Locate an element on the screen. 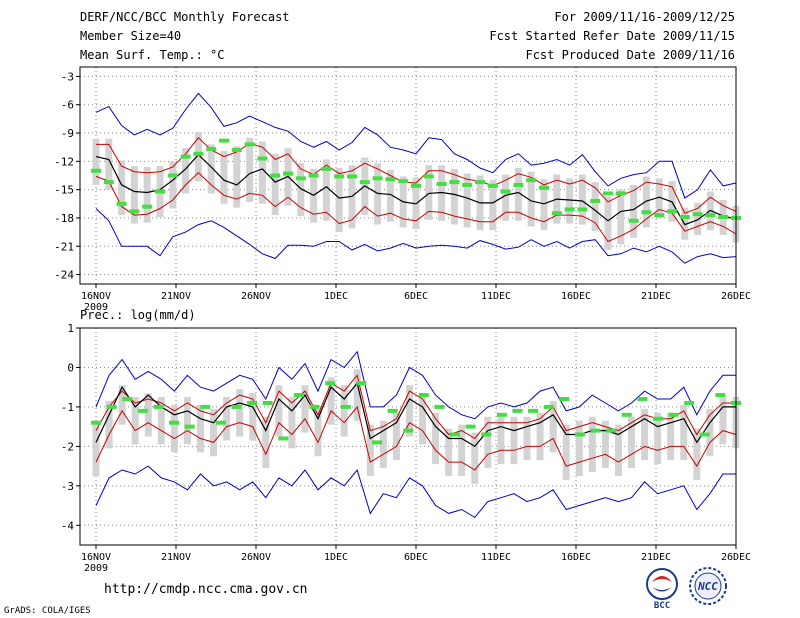  x-tick-label: 11DEC is located at coordinates (496, 557).